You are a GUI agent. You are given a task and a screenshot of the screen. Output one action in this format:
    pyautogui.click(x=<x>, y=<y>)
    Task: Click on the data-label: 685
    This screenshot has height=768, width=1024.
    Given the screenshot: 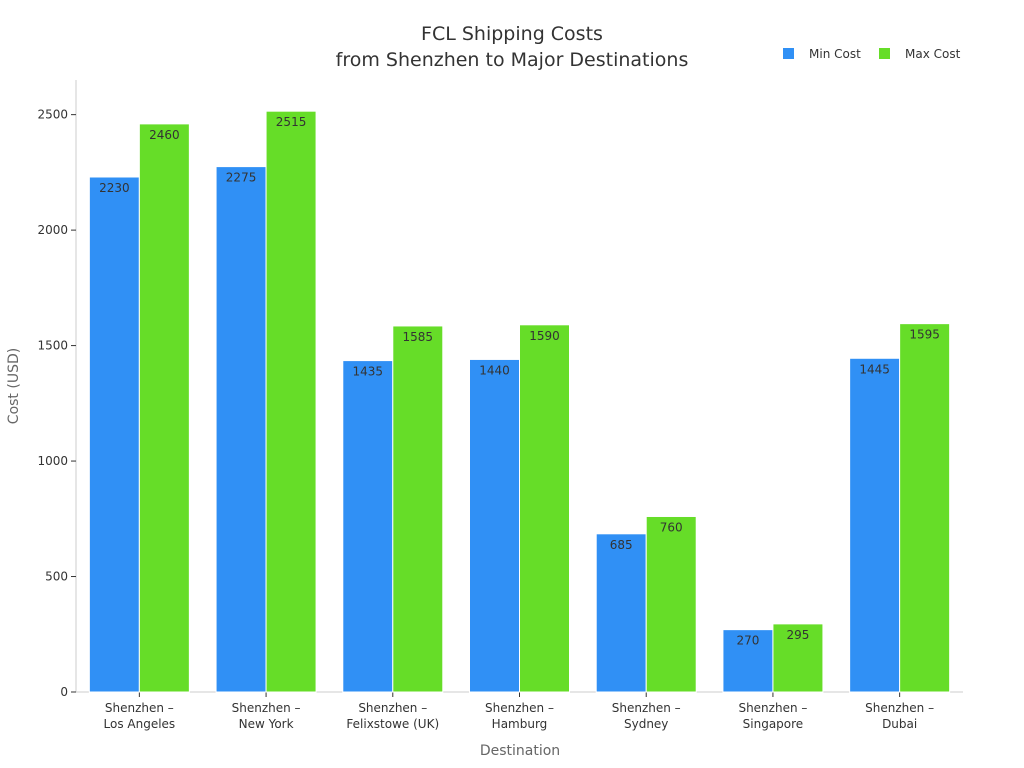 What is the action you would take?
    pyautogui.click(x=621, y=545)
    